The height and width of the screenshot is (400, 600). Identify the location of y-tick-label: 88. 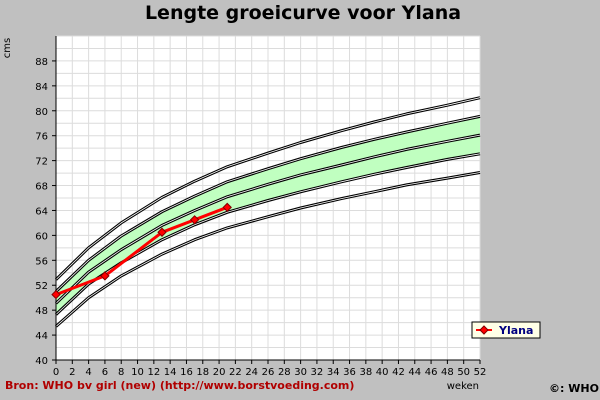
(41, 62).